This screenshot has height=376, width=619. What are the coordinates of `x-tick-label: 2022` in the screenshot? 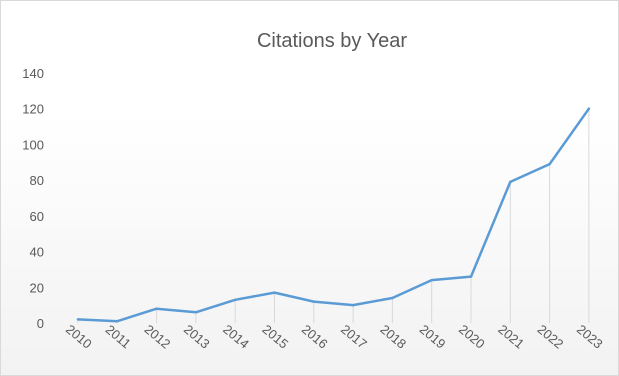 It's located at (551, 337).